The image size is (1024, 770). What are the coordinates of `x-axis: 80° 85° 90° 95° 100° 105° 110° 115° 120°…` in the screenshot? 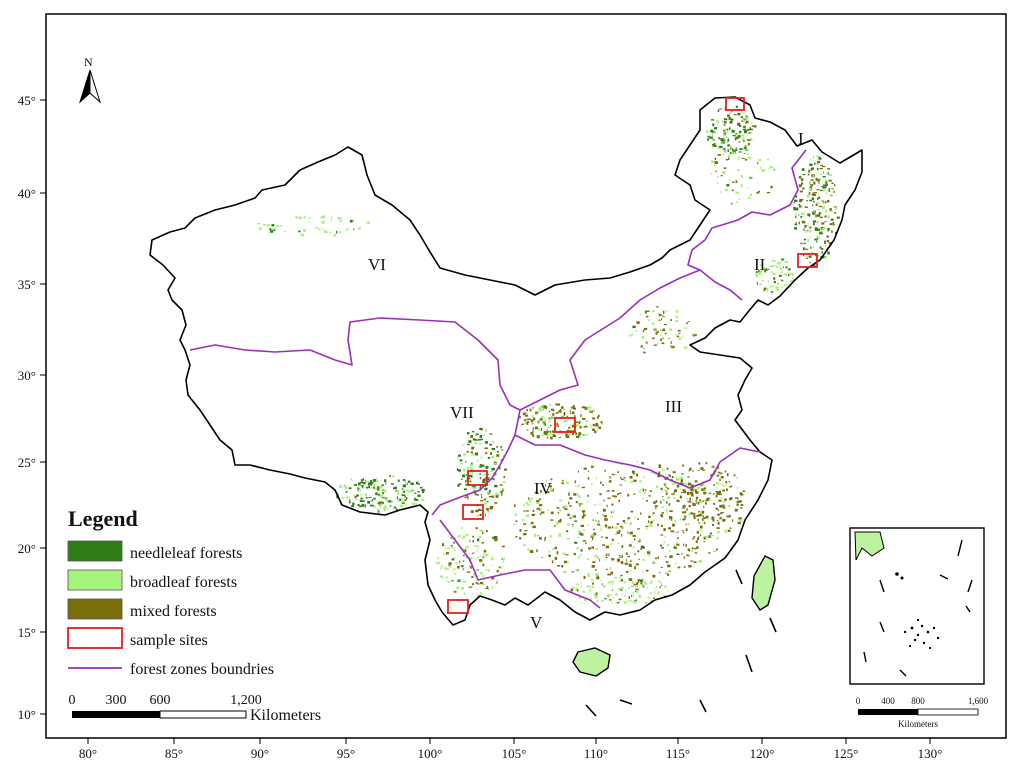 It's located at (510, 749).